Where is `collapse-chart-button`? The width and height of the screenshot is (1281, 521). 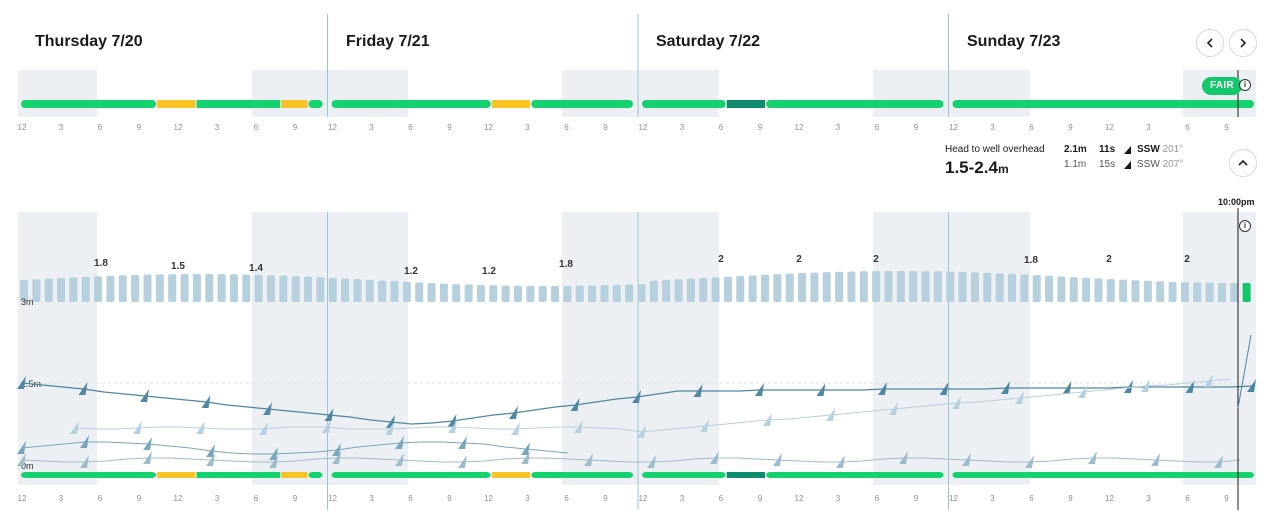 collapse-chart-button is located at coordinates (1243, 163).